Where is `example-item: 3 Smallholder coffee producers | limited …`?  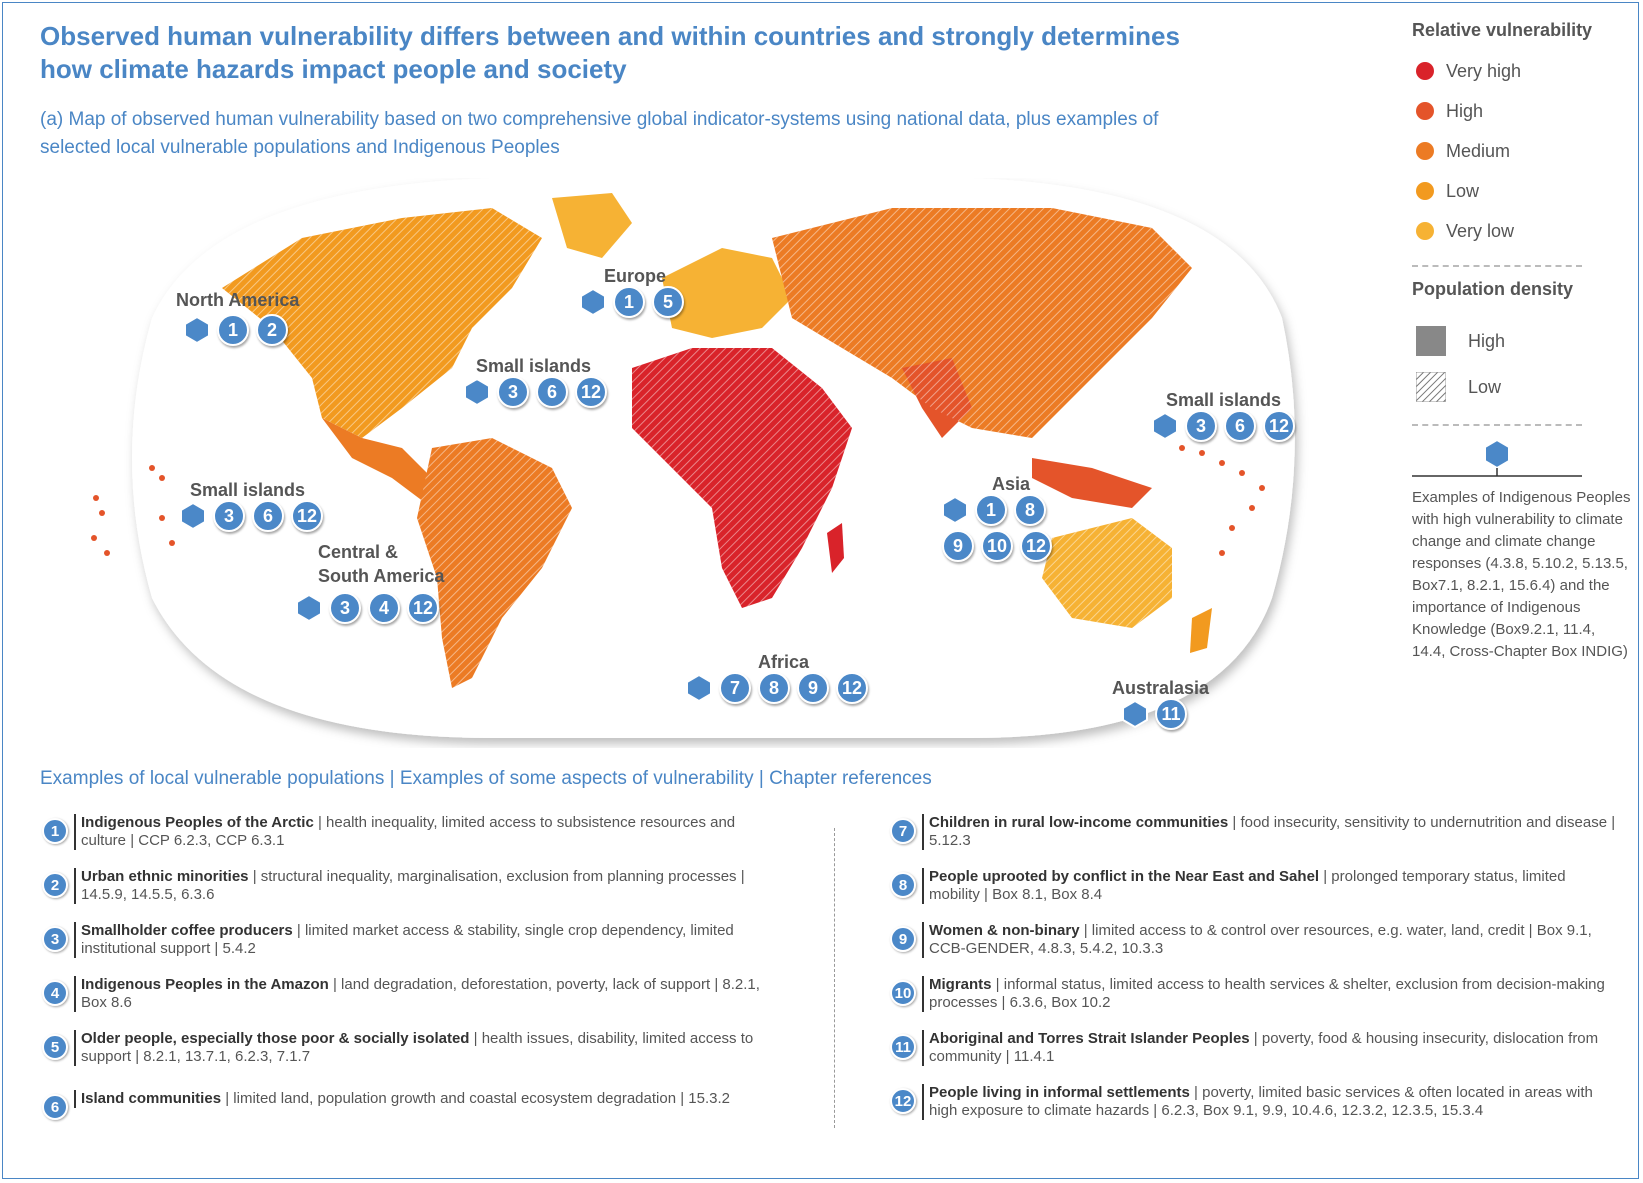 example-item: 3 Smallholder coffee producers | limited … is located at coordinates (406, 940).